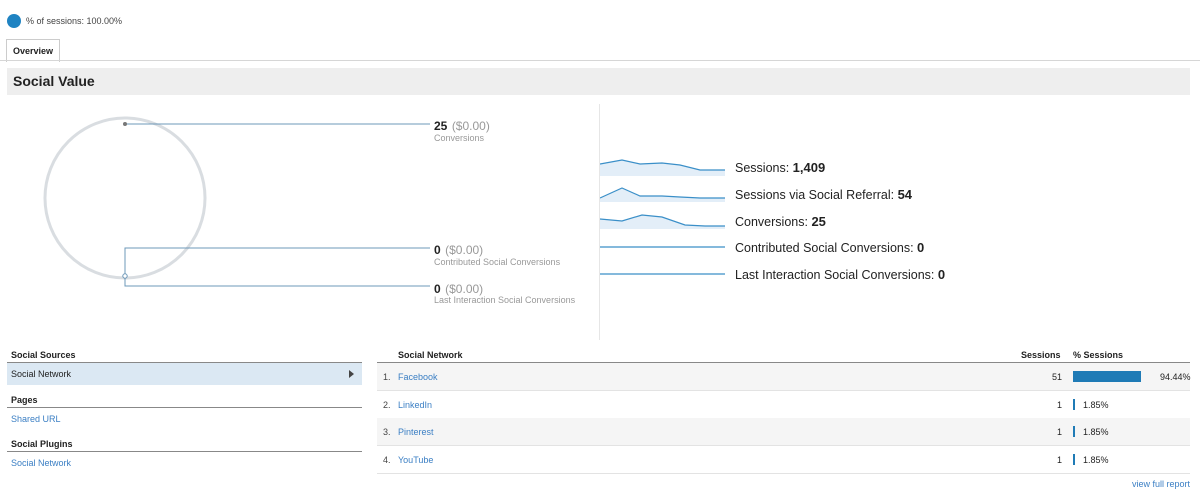 The height and width of the screenshot is (496, 1200). What do you see at coordinates (826, 248) in the screenshot?
I see `metric-contributed-label: Contributed Social Conversions:` at bounding box center [826, 248].